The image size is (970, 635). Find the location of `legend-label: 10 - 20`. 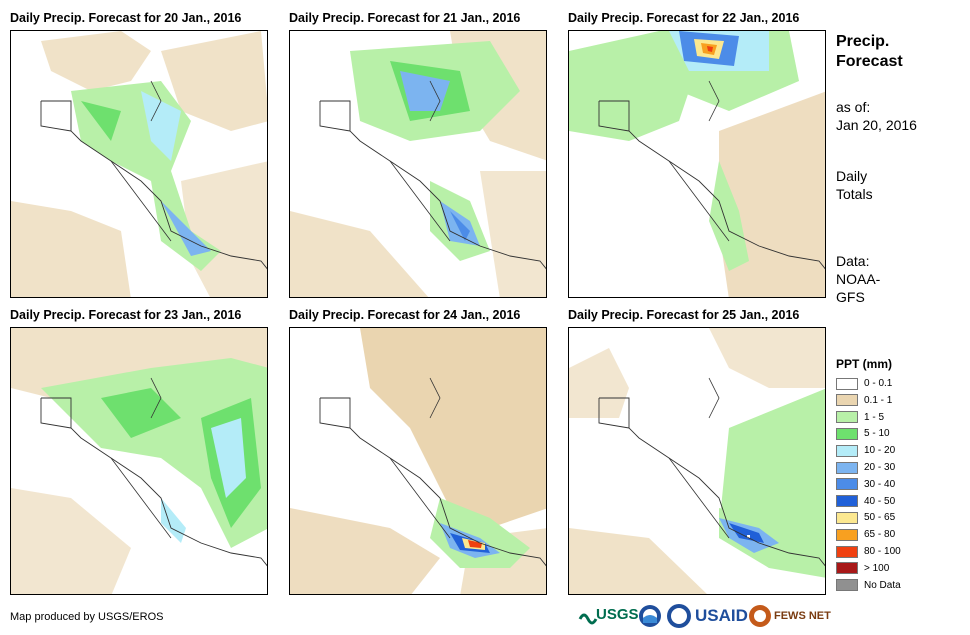

legend-label: 10 - 20 is located at coordinates (880, 451).